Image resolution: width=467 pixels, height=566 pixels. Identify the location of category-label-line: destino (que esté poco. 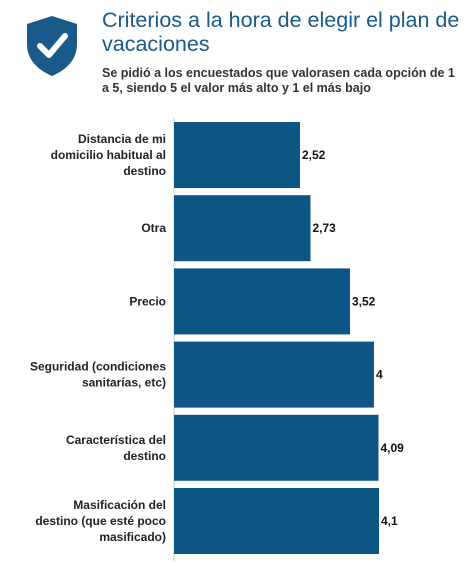
(100, 521).